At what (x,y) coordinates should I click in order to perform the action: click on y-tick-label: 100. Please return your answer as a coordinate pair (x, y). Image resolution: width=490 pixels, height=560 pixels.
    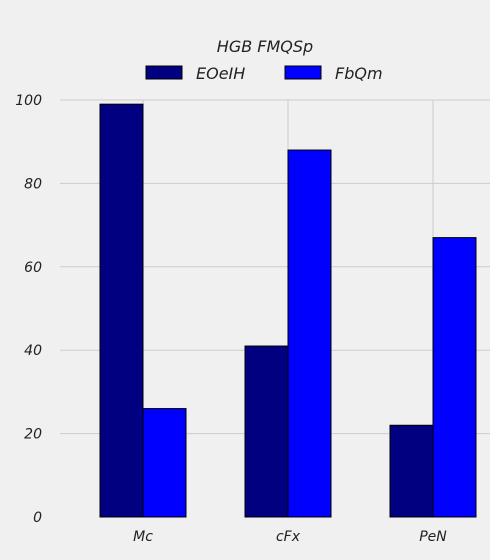
    Looking at the image, I should click on (28, 101).